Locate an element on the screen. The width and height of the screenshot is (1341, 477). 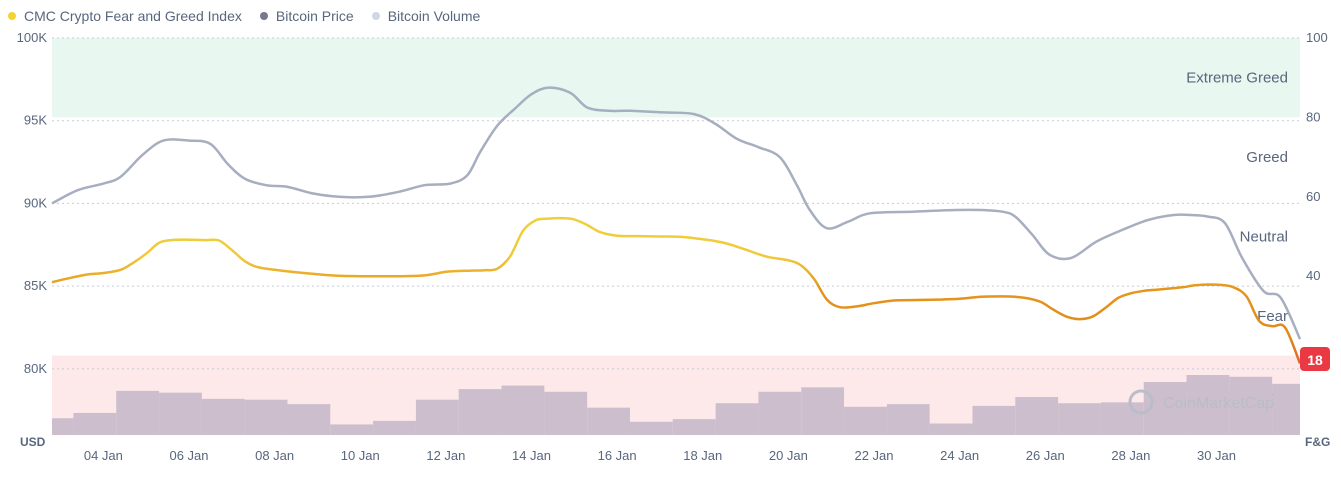
x-axis-tick-label: 16 Jan is located at coordinates (617, 455).